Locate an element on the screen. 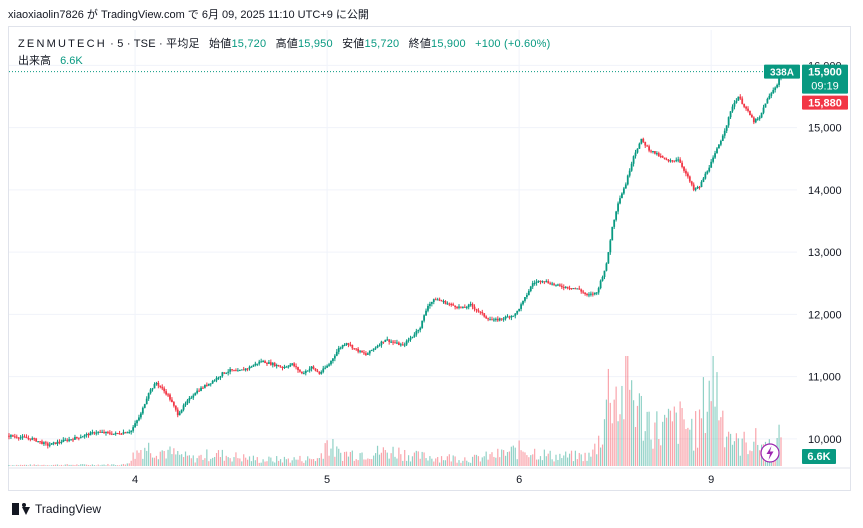 This screenshot has width=863, height=528. change-value: +100 (+0.60%) is located at coordinates (513, 44).